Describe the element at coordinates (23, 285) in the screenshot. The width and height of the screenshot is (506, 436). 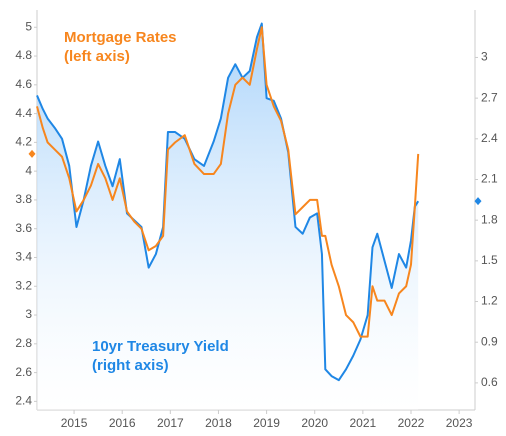
I see `y-tick-label: 3.2` at that location.